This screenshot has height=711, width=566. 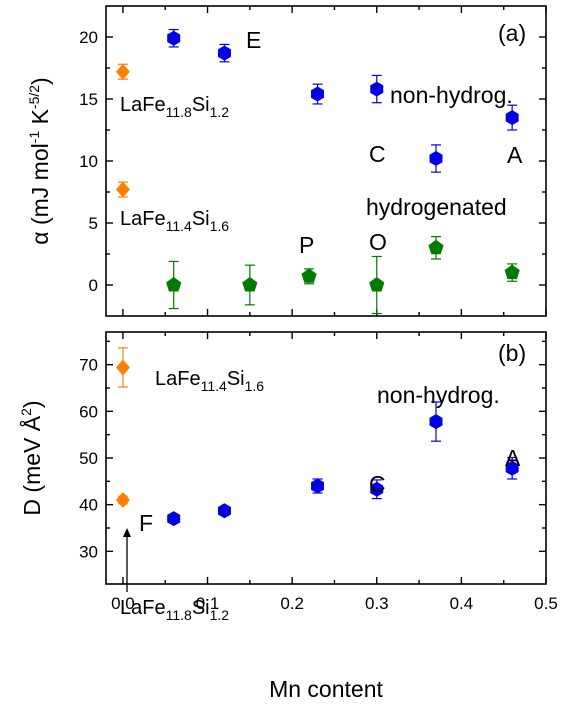 I want to click on panel-a-y-label: α (mJ mol-1 K-5/2), so click(x=39, y=160).